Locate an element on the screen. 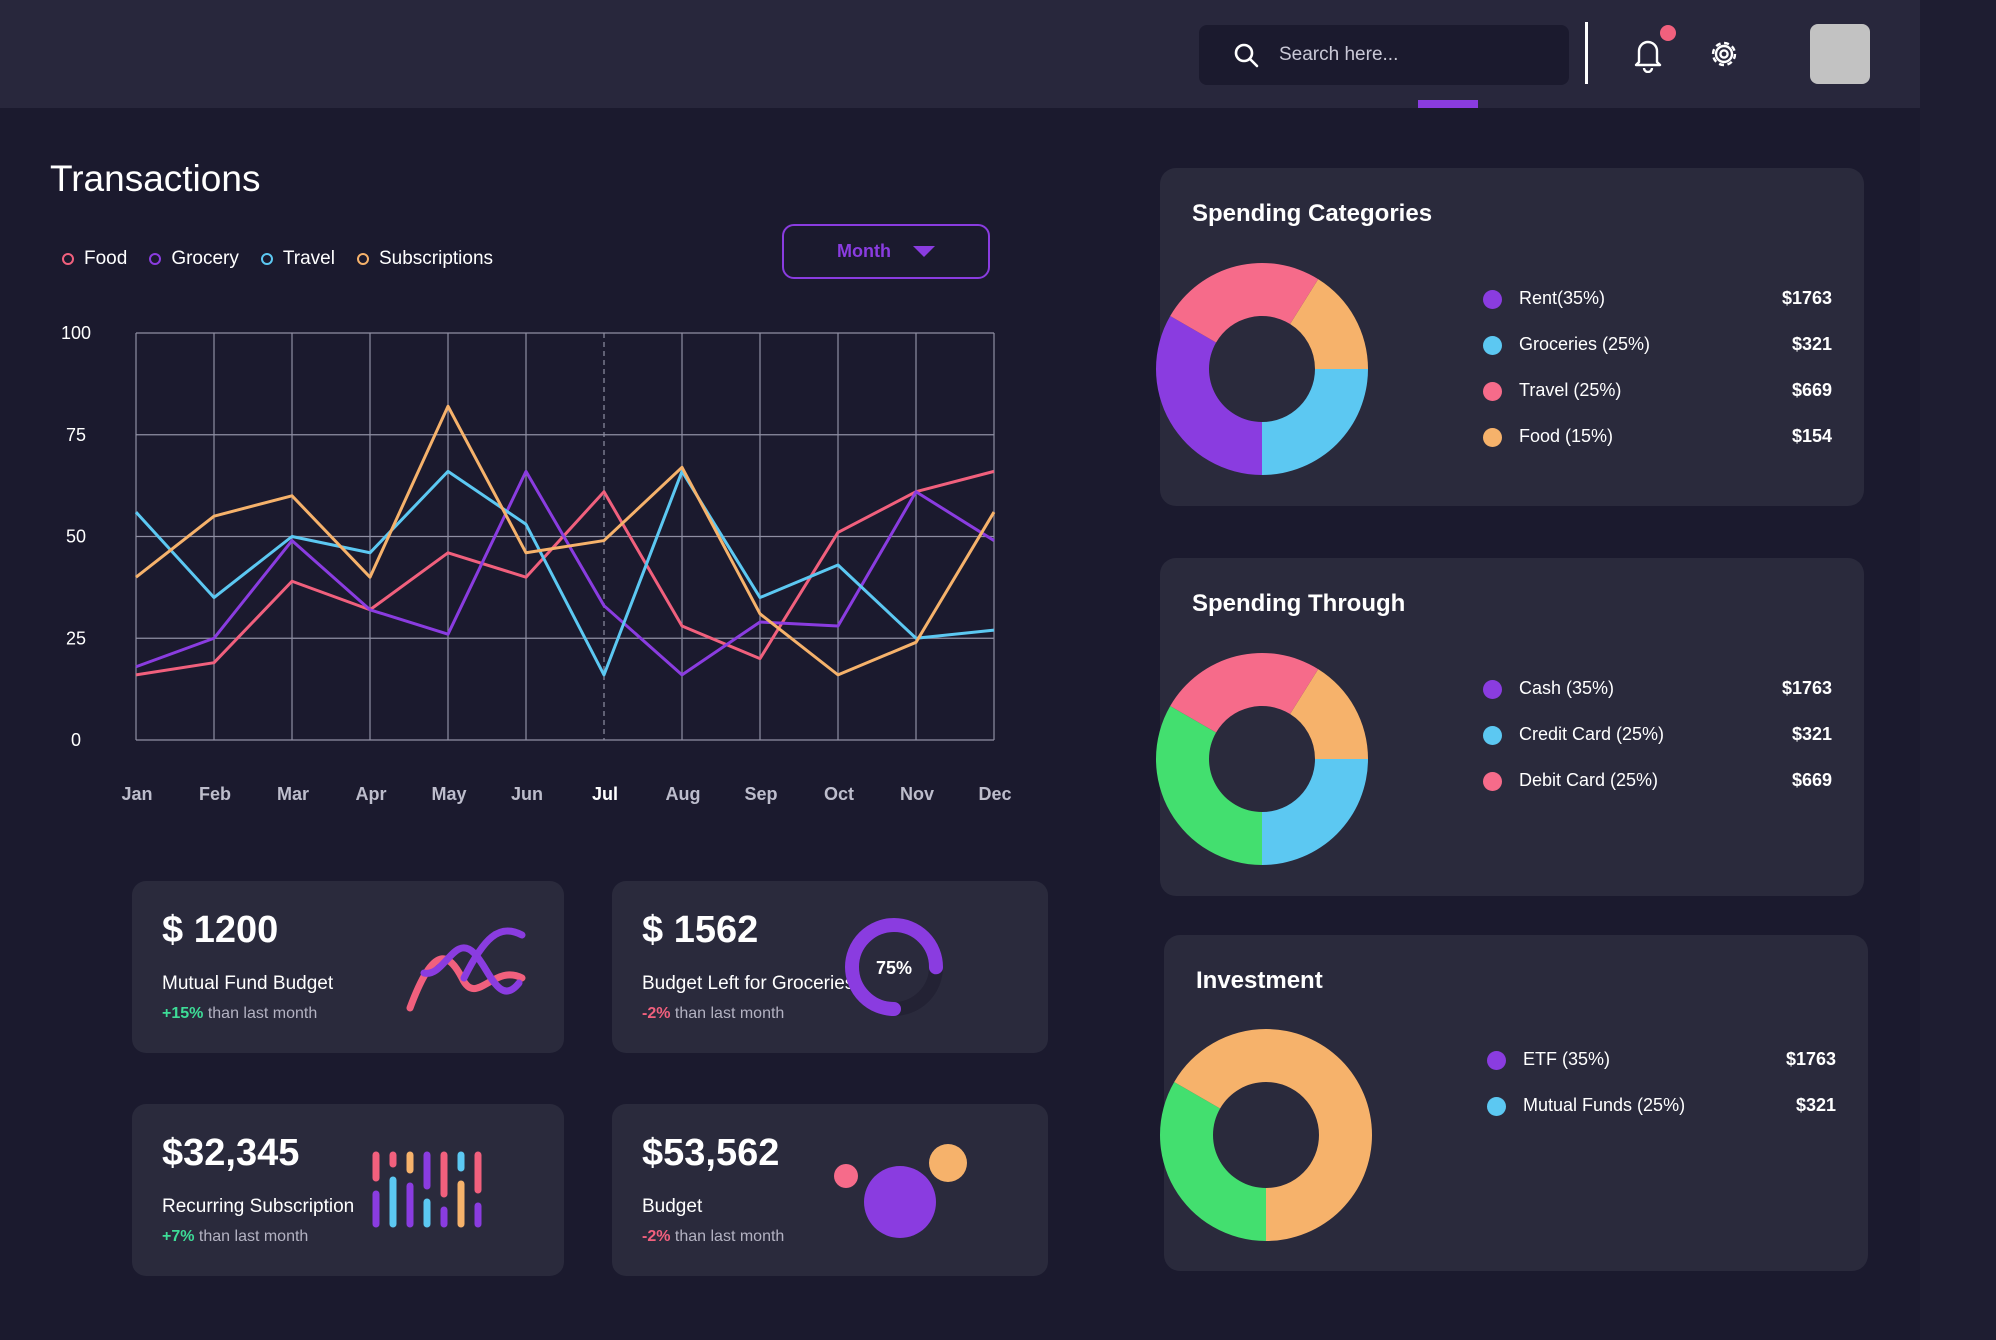  period-dropdown: Month is located at coordinates (886, 251).